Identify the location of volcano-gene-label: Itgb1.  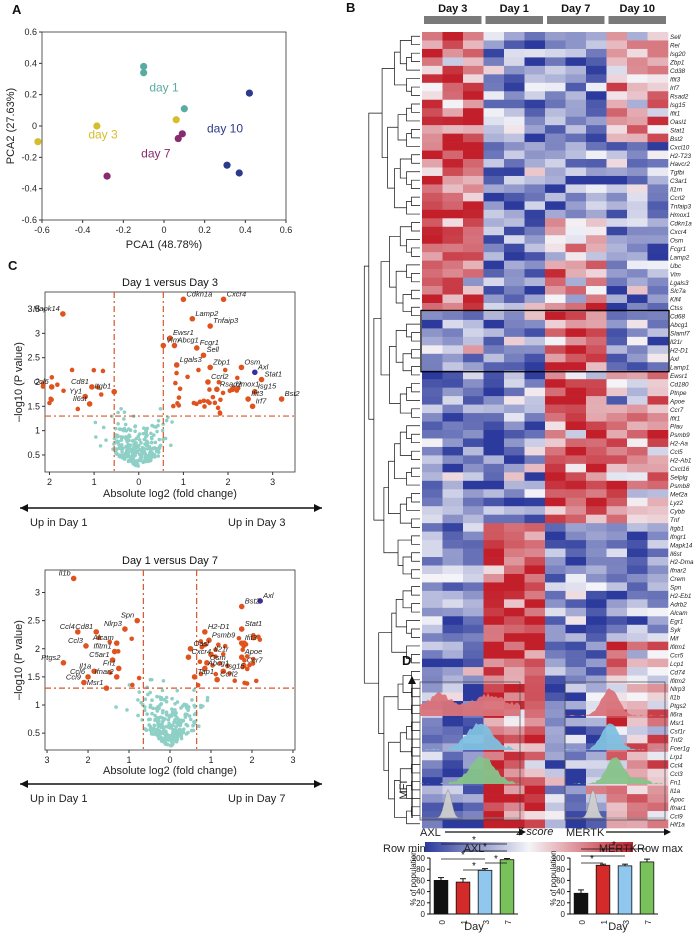
(103, 386).